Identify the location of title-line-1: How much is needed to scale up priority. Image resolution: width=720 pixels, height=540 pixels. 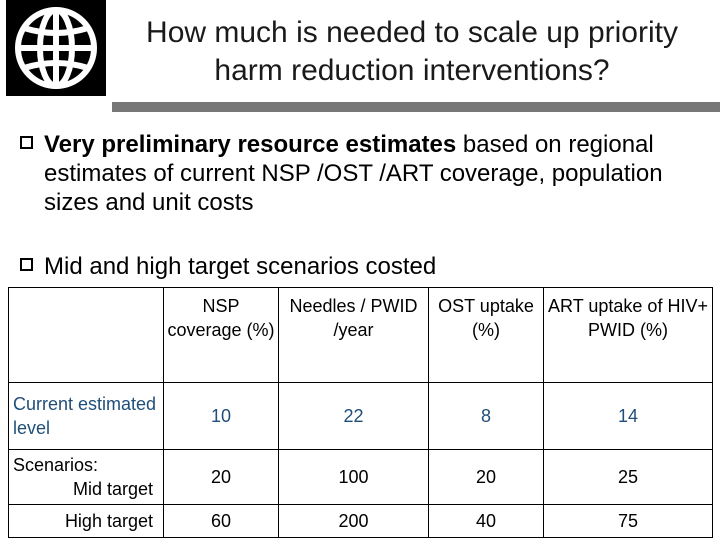
(412, 32).